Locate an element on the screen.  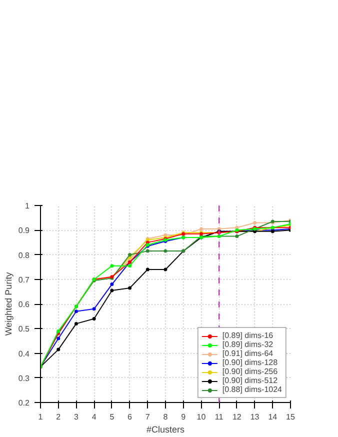
x-tick-label: 11 is located at coordinates (219, 417).